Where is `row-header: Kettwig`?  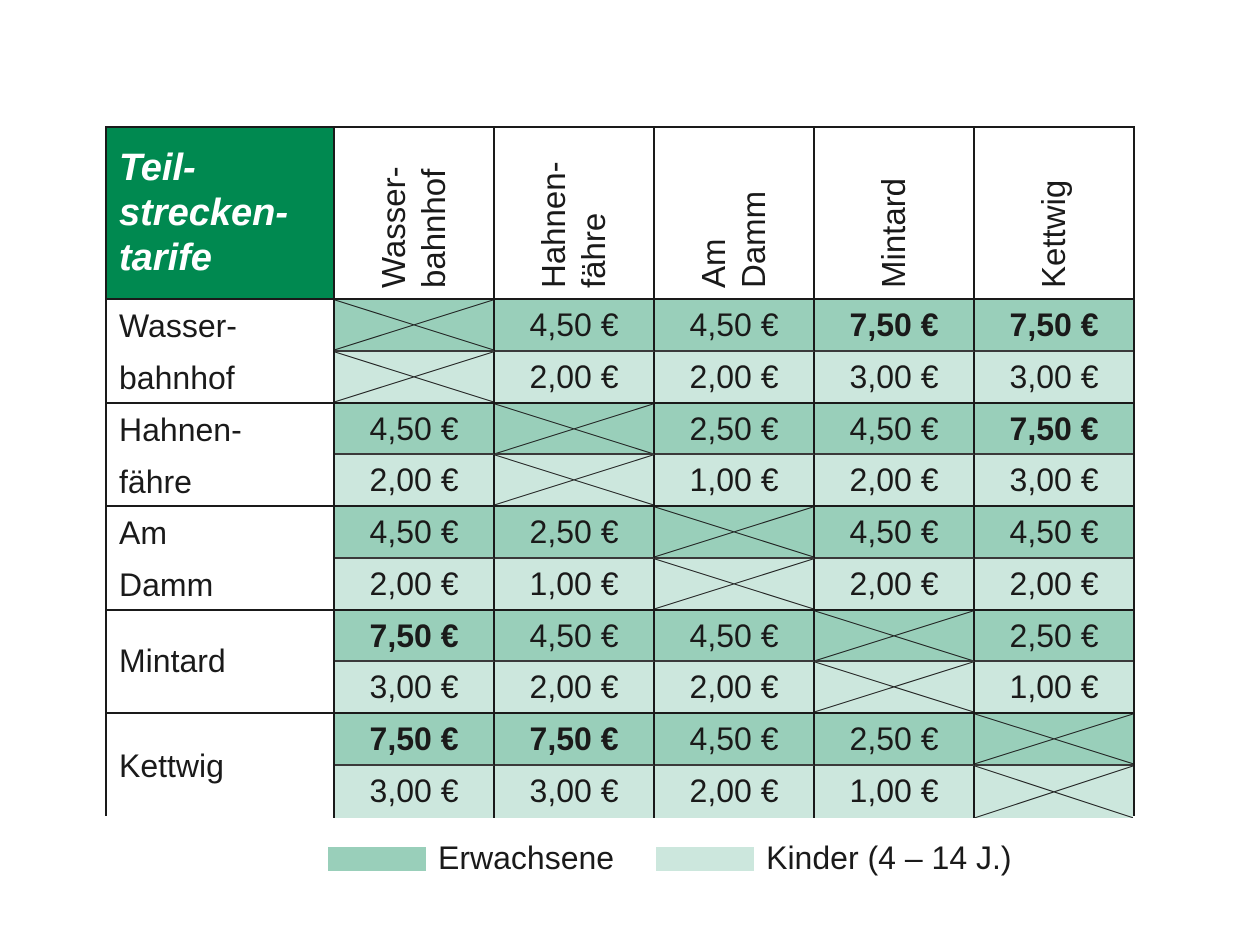 row-header: Kettwig is located at coordinates (221, 766).